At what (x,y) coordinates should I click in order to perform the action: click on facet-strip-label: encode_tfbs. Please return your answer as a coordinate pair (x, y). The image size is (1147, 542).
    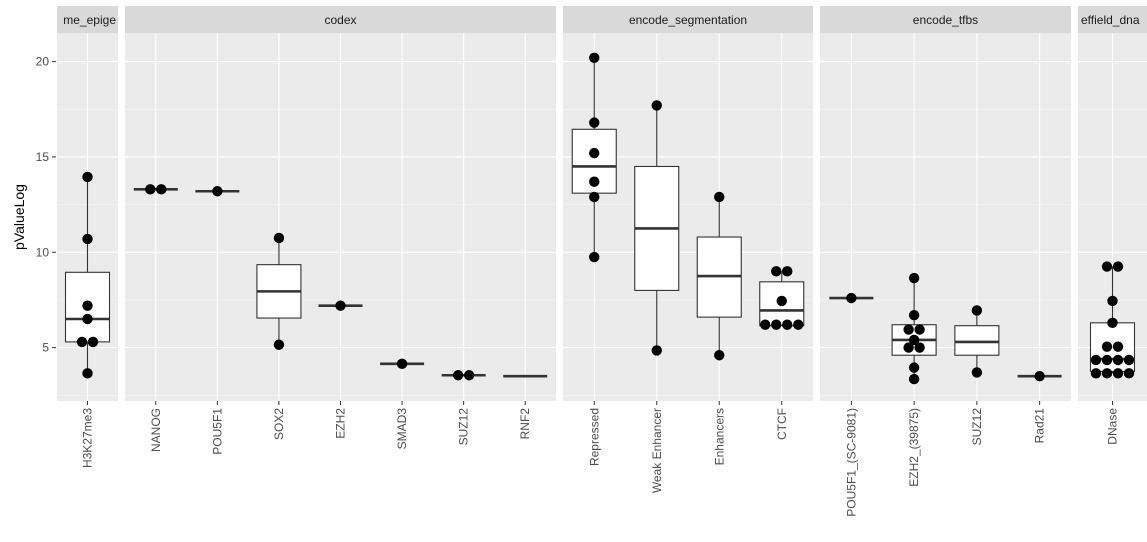
    Looking at the image, I should click on (945, 20).